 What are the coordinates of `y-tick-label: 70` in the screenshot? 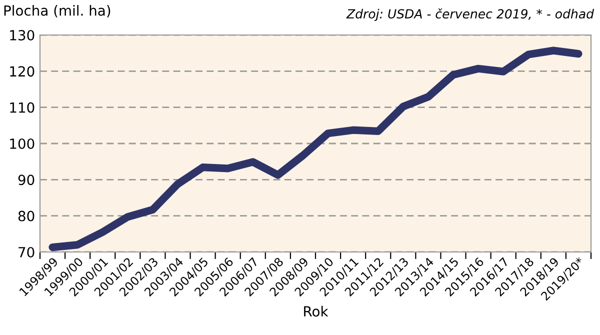 It's located at (26, 252).